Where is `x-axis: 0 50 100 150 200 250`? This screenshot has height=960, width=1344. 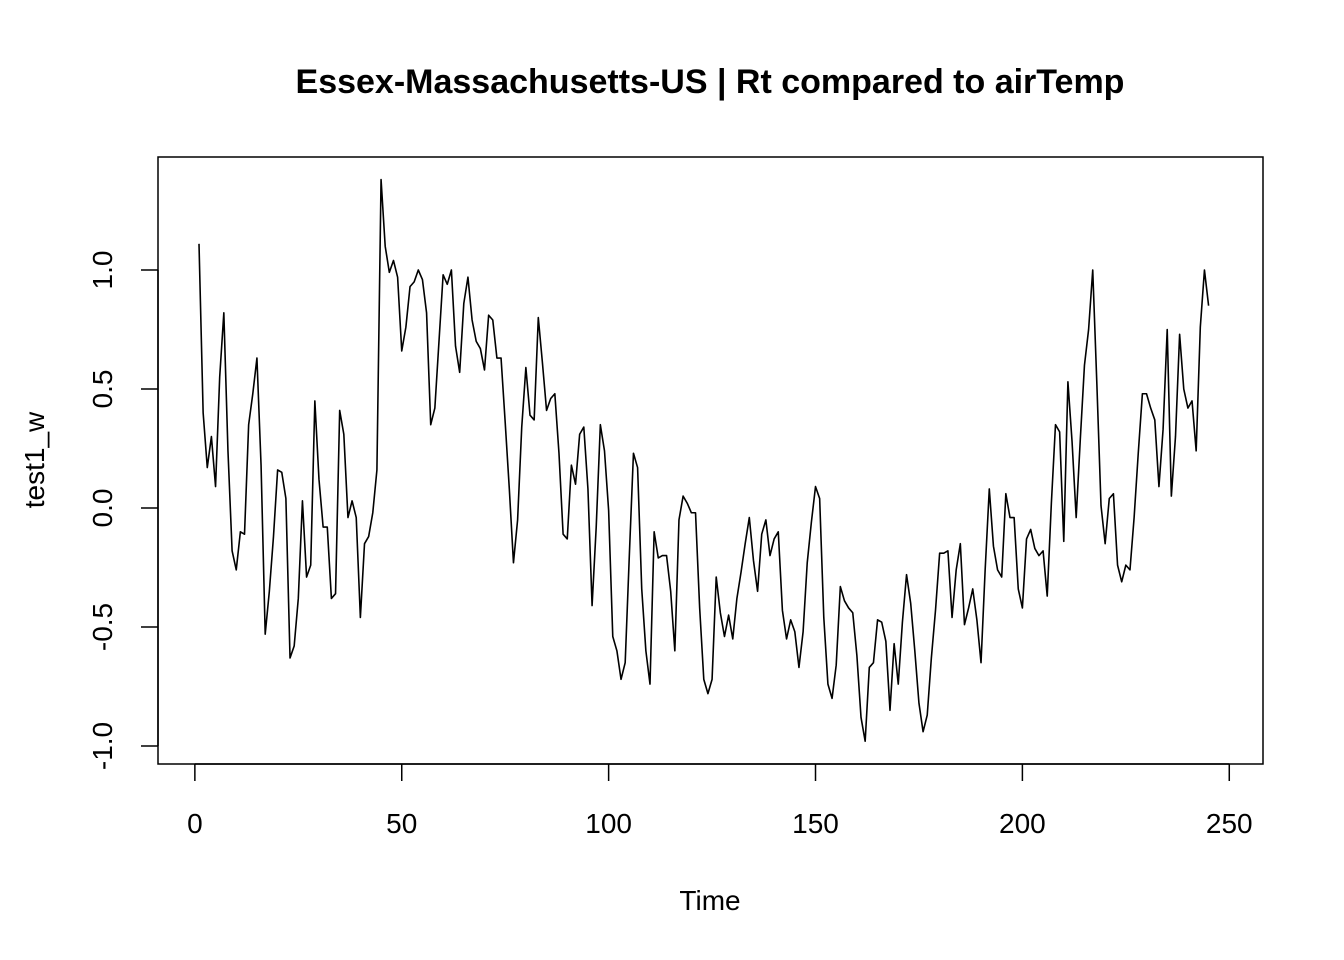
x-axis: 0 50 100 150 200 250 is located at coordinates (720, 801).